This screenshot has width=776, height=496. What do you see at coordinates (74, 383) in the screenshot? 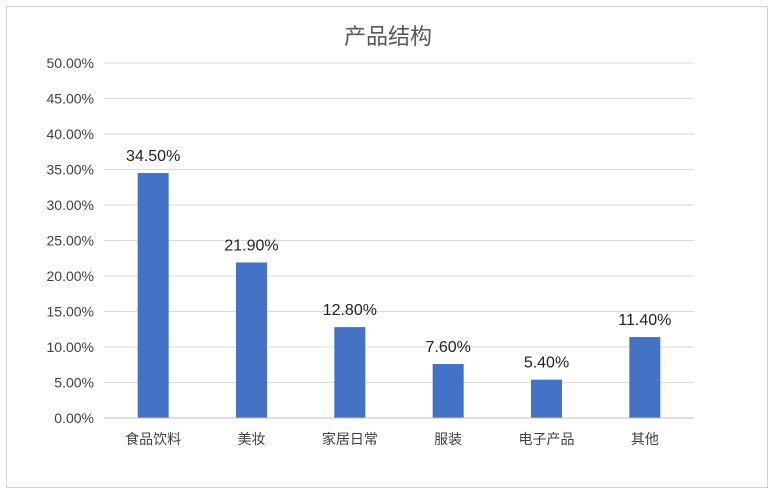
I see `y-tick-label: 5.00%` at bounding box center [74, 383].